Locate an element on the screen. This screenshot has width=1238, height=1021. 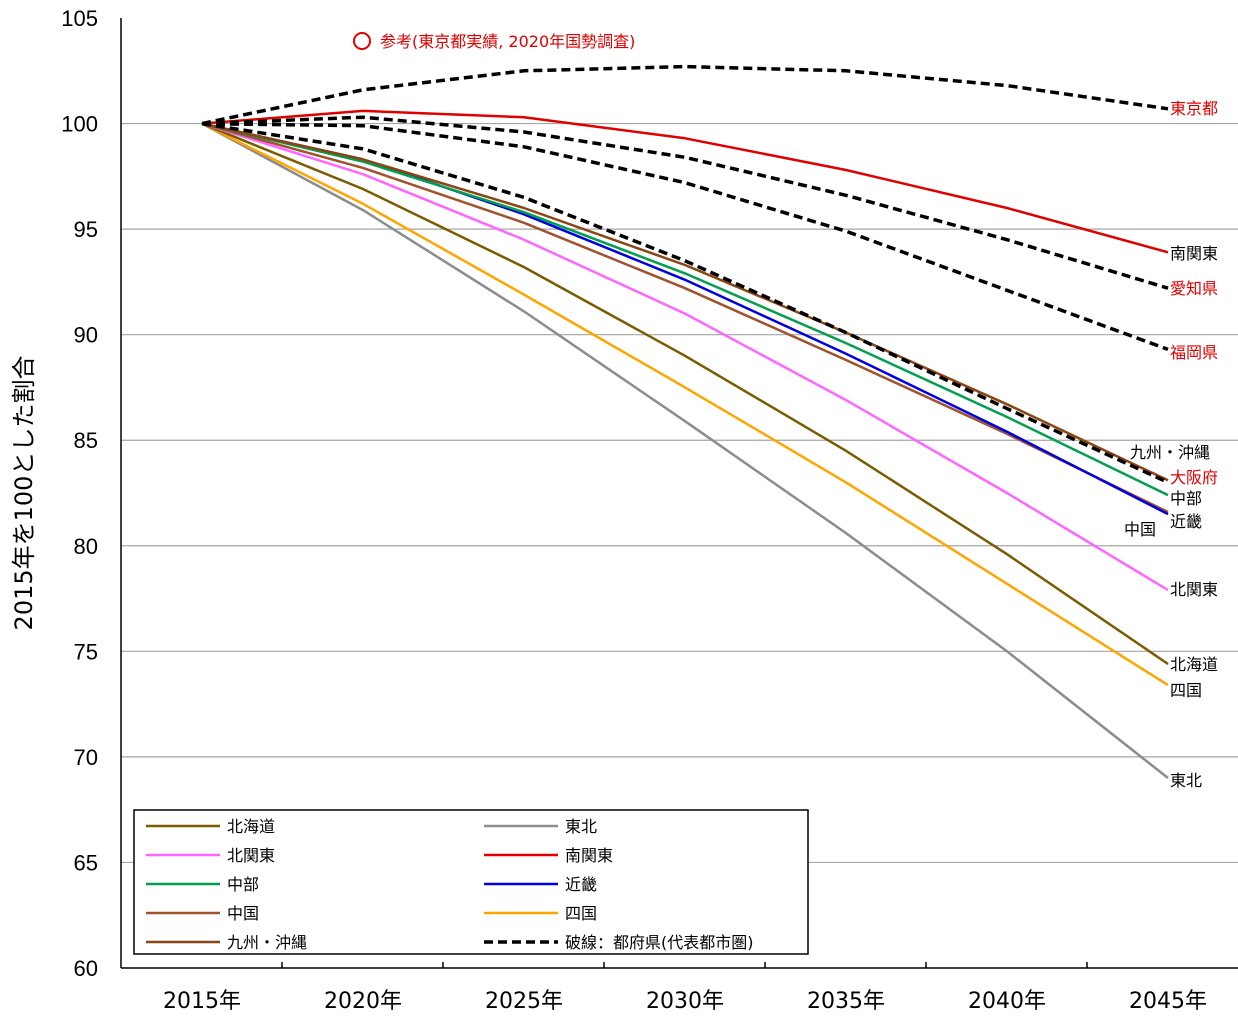
x-tick-labels: 2015年 2020年 2025年 2030年 2035年 2040年 2045年 is located at coordinates (685, 1001).